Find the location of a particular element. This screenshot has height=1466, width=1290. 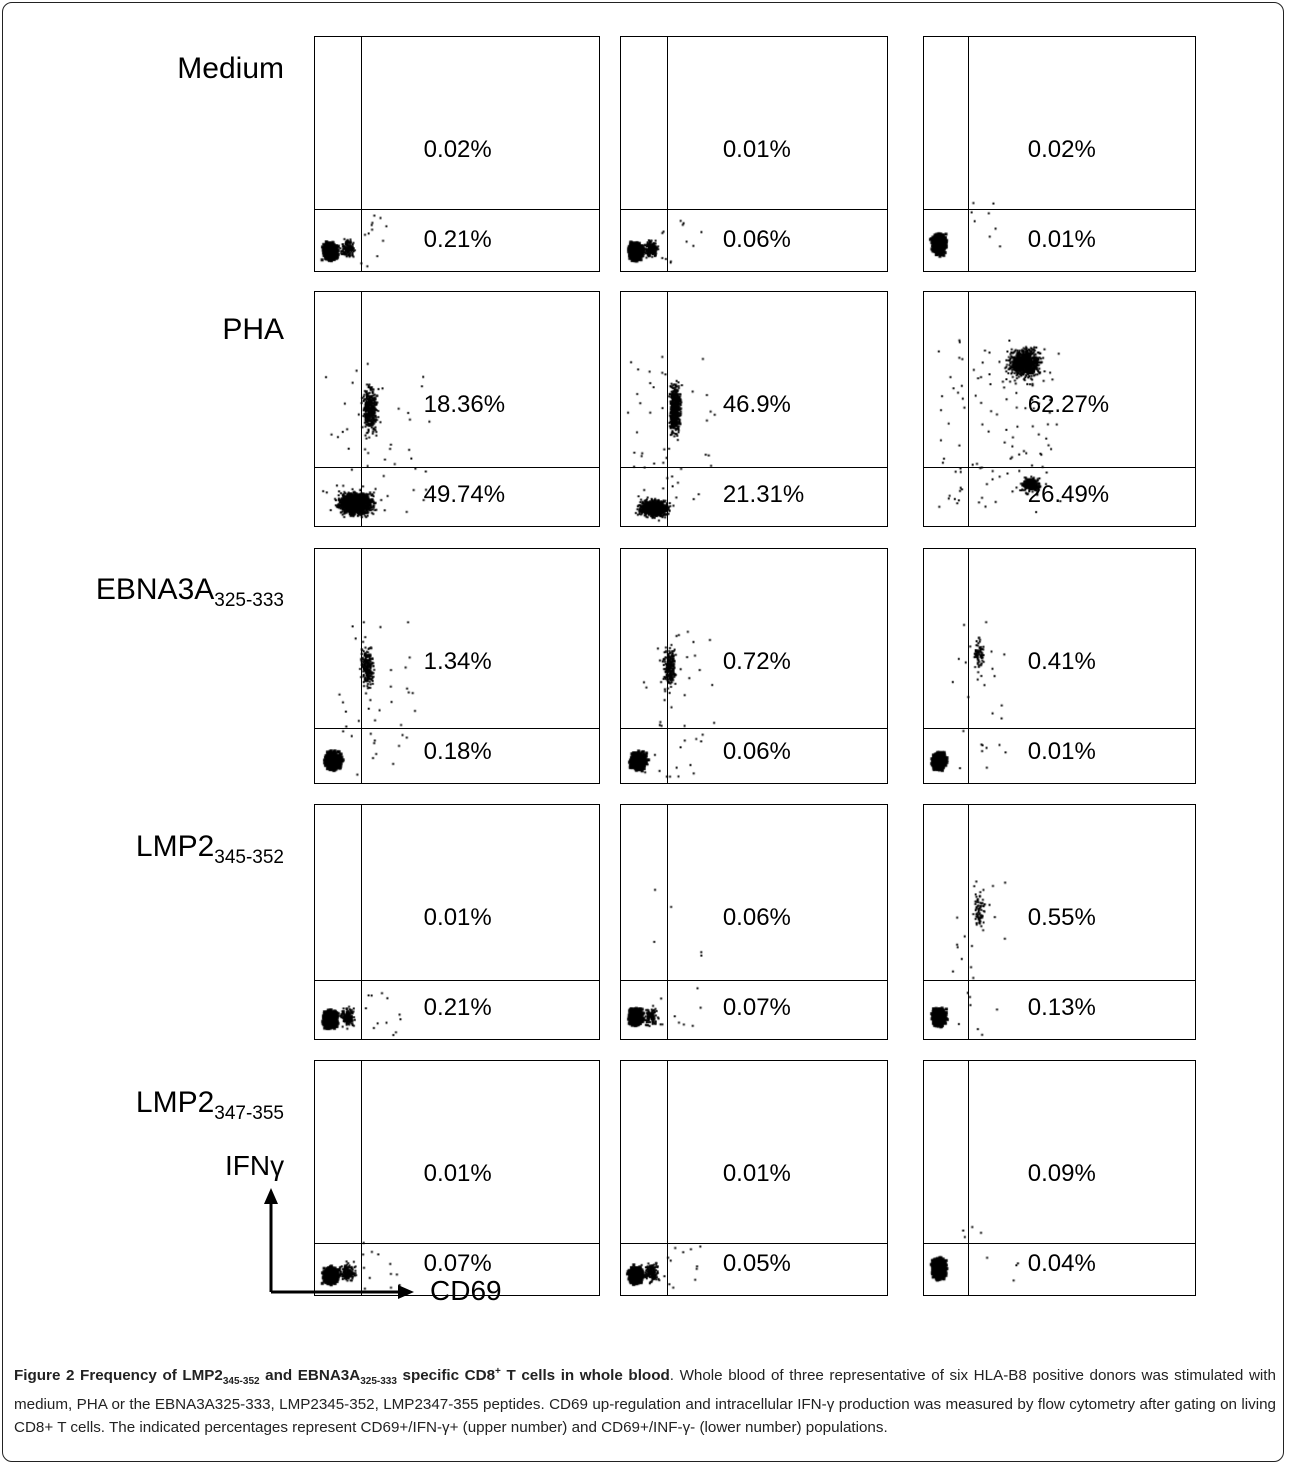

upper-percentage: 0.06% is located at coordinates (756, 918).